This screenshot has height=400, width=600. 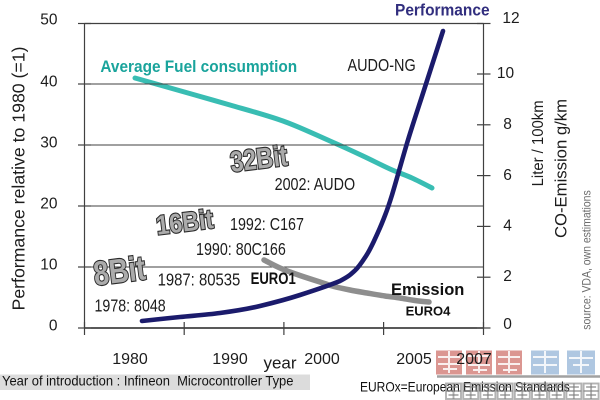 I want to click on svg-text:Performance relative to 1980 (: Performance relative to 1980 (=1), so click(x=19, y=179).